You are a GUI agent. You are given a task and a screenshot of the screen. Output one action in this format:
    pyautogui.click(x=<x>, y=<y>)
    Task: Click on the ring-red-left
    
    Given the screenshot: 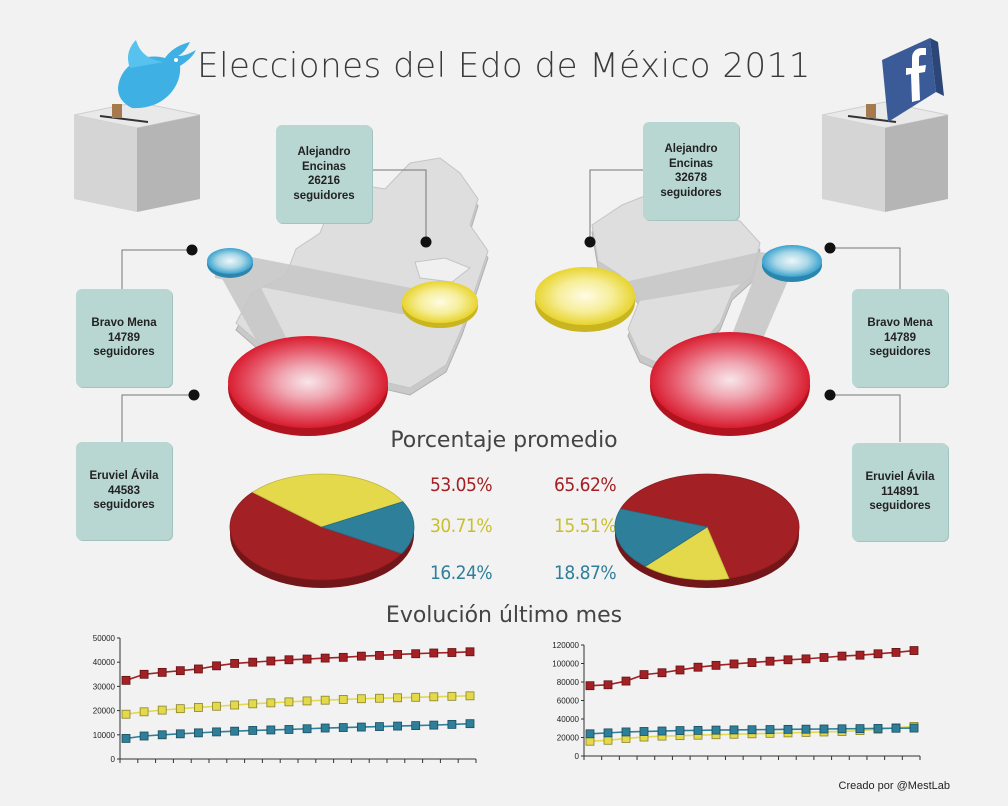 What is the action you would take?
    pyautogui.click(x=308, y=386)
    